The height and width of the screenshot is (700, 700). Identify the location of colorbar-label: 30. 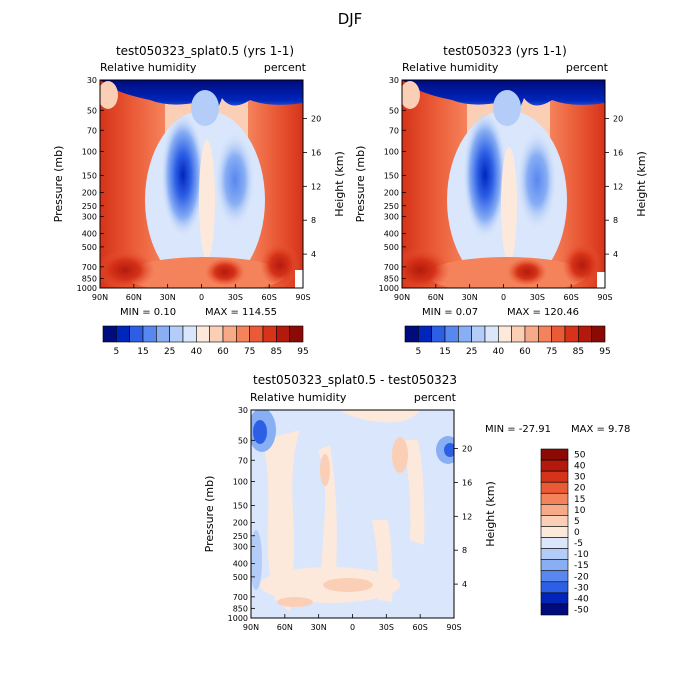
(580, 478).